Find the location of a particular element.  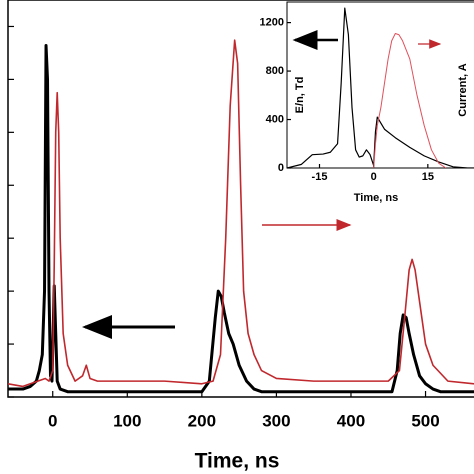

x-axis-title: Time, ns is located at coordinates (237, 461).